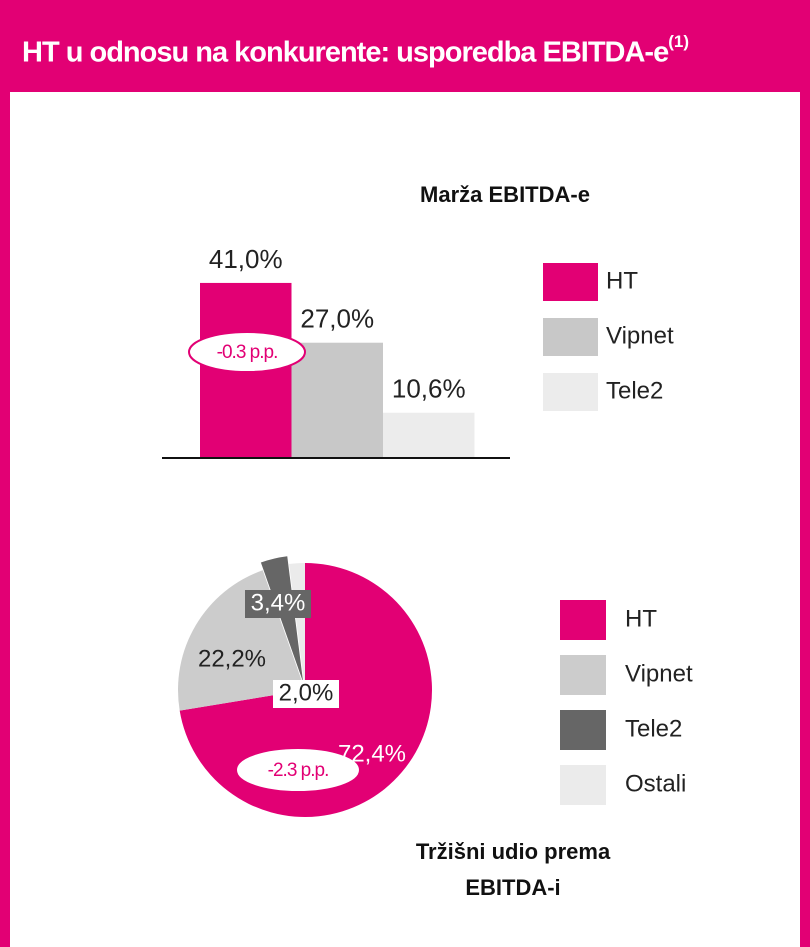  Describe the element at coordinates (337, 319) in the screenshot. I see `value-label: 27,0%` at that location.